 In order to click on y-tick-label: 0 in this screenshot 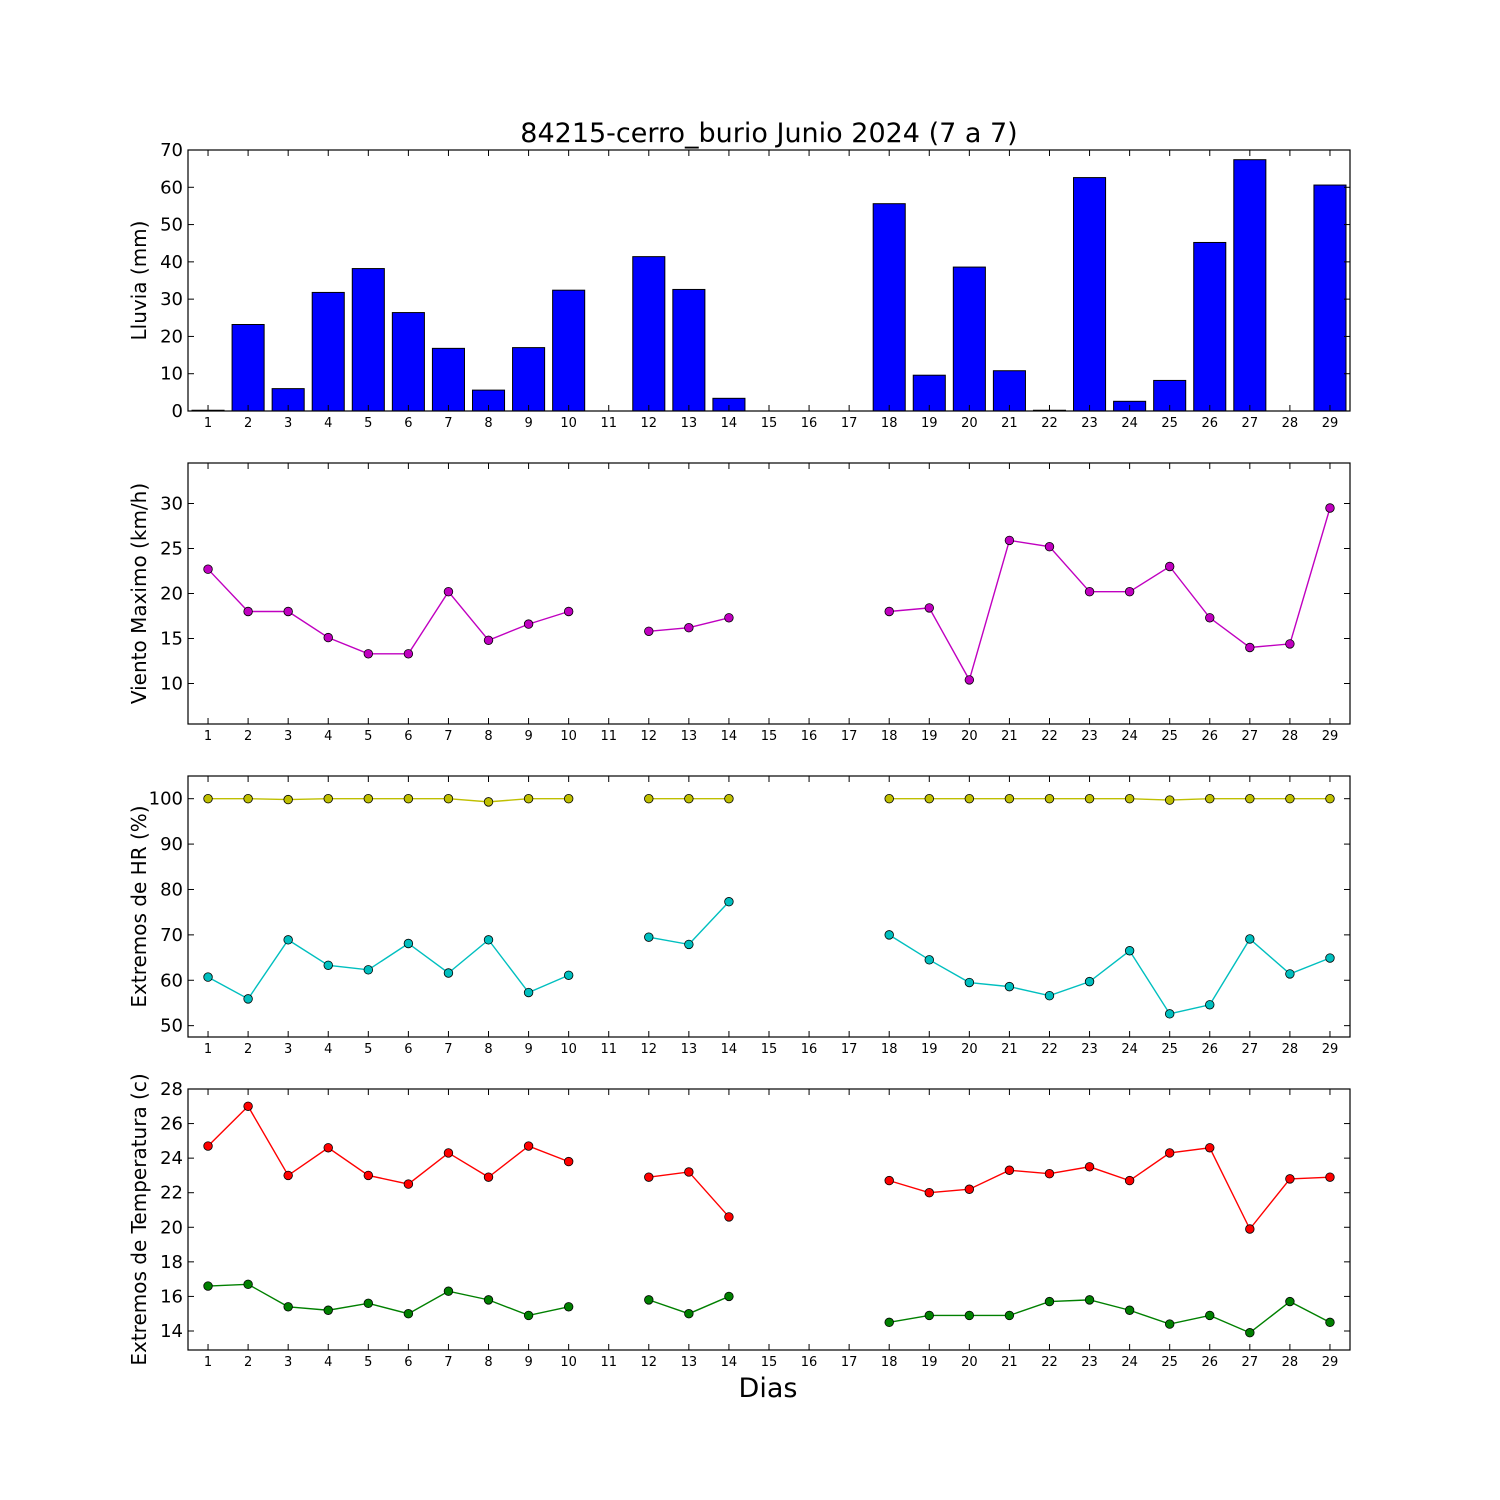, I will do `click(177, 411)`.